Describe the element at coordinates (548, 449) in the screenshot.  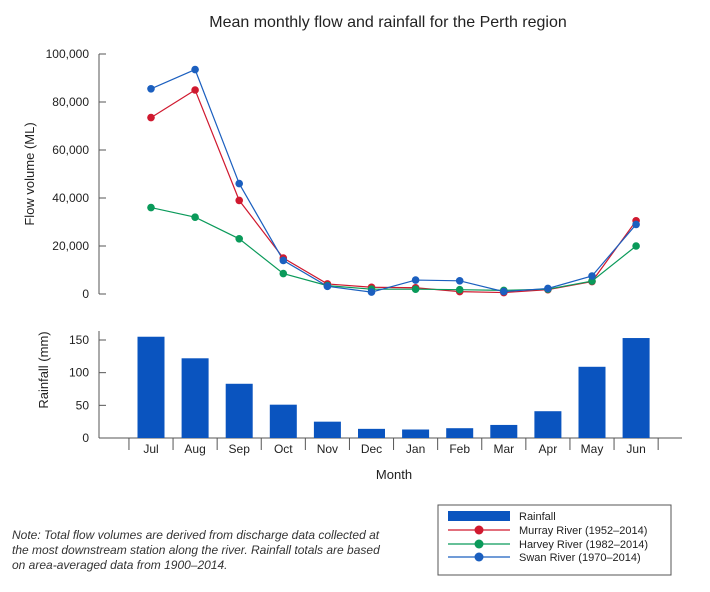
I see `x-tick-label: Apr` at that location.